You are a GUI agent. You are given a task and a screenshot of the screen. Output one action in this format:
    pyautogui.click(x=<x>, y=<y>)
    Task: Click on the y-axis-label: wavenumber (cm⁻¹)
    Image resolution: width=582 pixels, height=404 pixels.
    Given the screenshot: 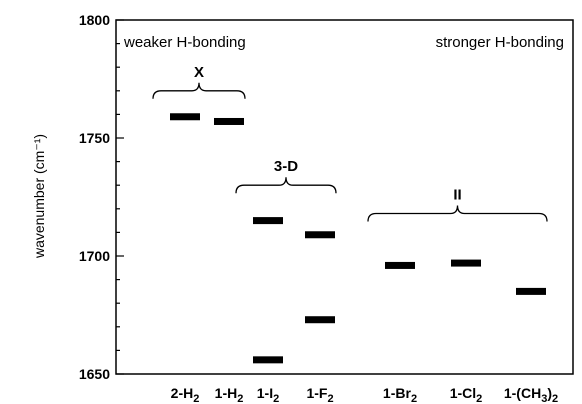 What is the action you would take?
    pyautogui.click(x=39, y=196)
    